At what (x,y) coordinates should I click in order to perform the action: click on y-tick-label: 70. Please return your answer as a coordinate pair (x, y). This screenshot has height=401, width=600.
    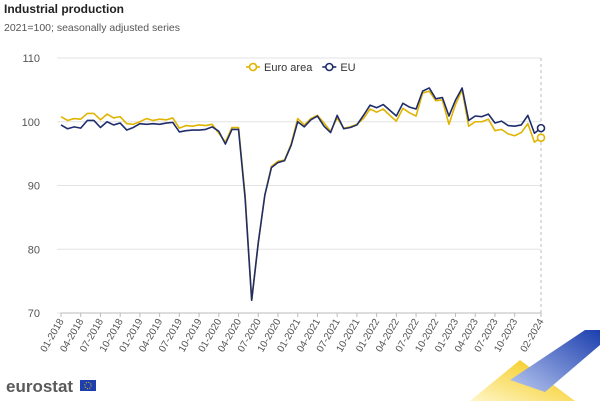
    Looking at the image, I should click on (34, 314).